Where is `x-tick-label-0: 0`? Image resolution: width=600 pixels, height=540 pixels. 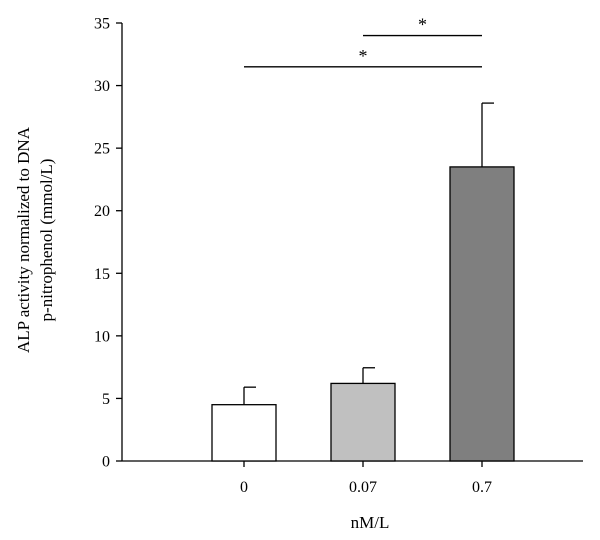 x-tick-label-0: 0 is located at coordinates (244, 487).